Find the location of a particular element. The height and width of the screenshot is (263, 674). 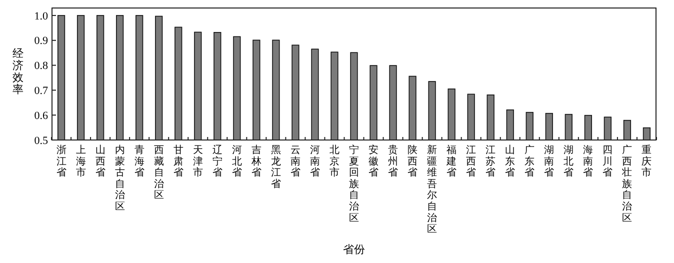

x-tick-label: 青海省 is located at coordinates (139, 161).